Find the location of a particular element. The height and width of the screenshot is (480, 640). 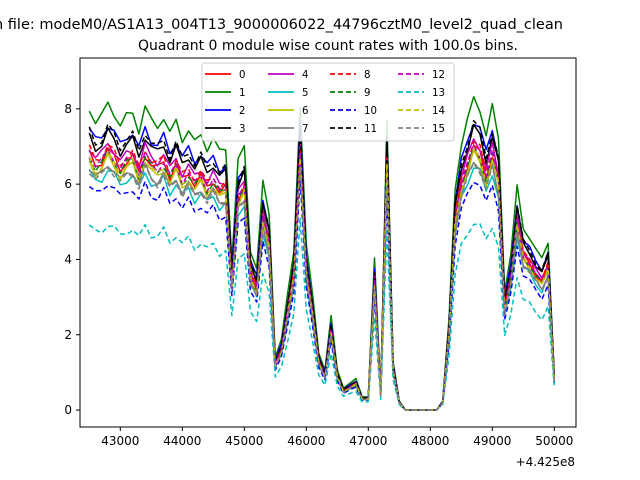

x-axis: 43000 44000 45000 46000 47000 48000 49000 50000 is located at coordinates (337, 437).